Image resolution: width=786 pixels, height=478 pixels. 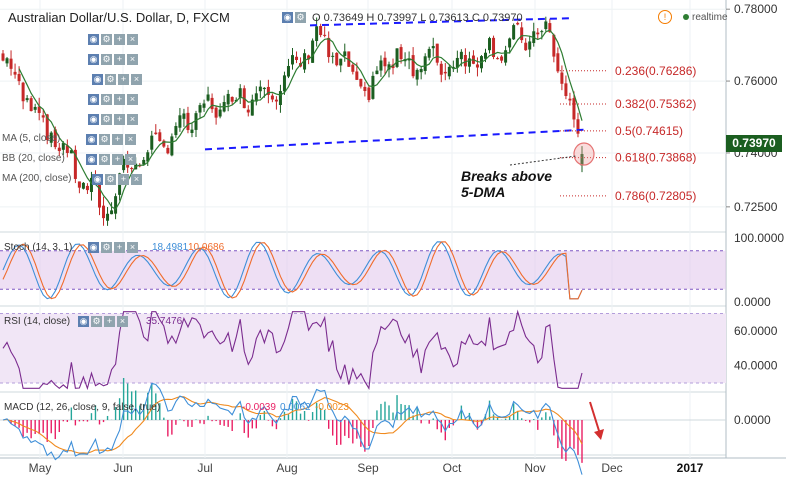 What do you see at coordinates (33, 158) in the screenshot?
I see `indicator-bb-label: BB (20, close)` at bounding box center [33, 158].